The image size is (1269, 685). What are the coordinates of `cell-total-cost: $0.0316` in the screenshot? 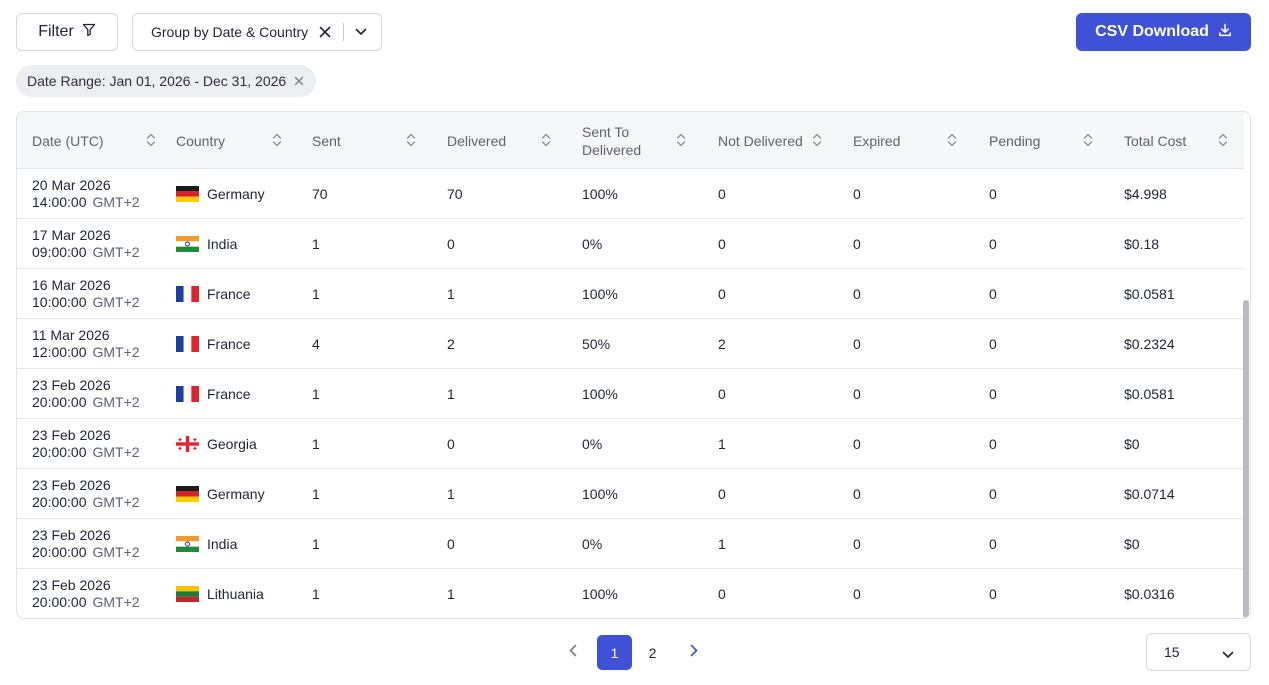 It's located at (1149, 594).